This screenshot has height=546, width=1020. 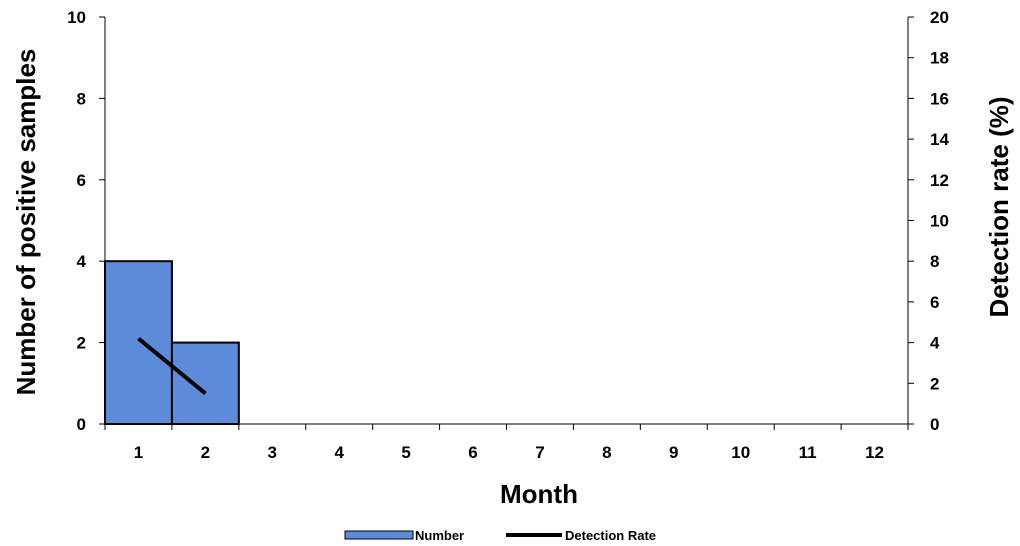 What do you see at coordinates (272, 452) in the screenshot?
I see `x-tick-label-3: 3` at bounding box center [272, 452].